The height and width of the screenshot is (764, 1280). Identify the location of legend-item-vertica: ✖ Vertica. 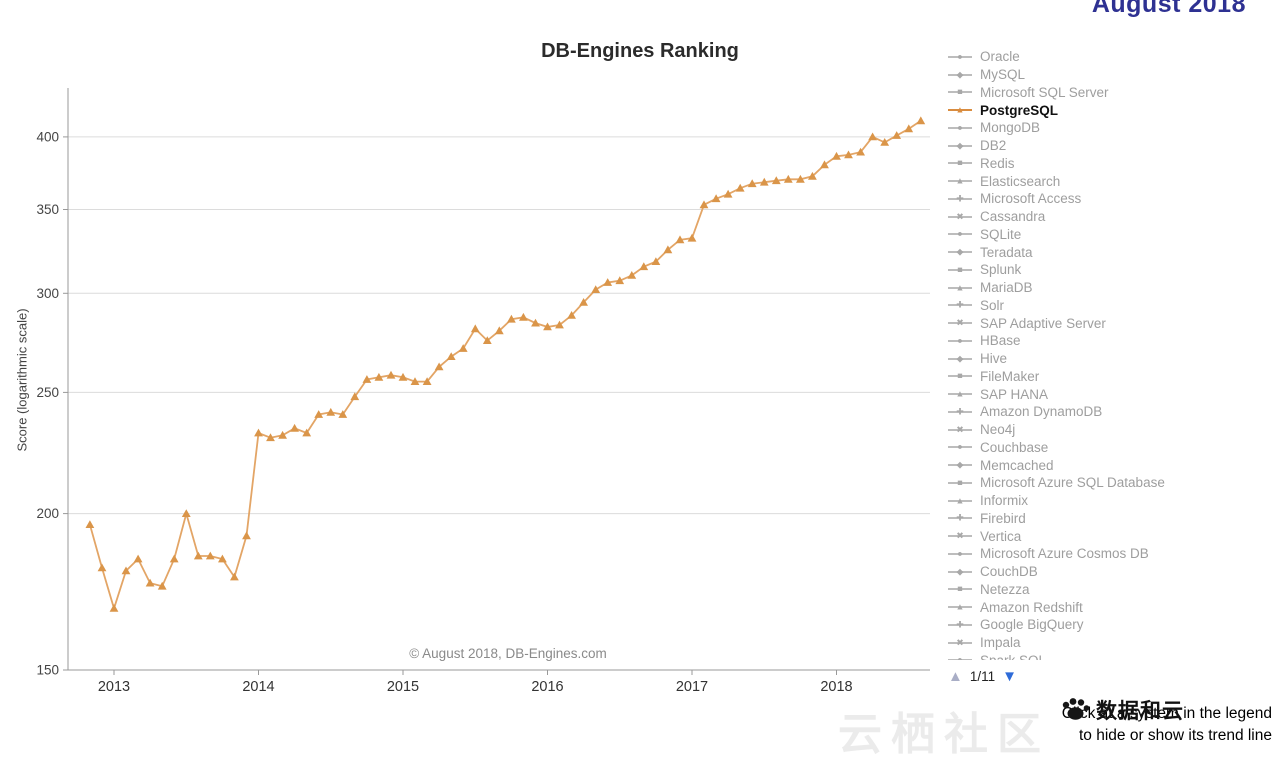
(1108, 536).